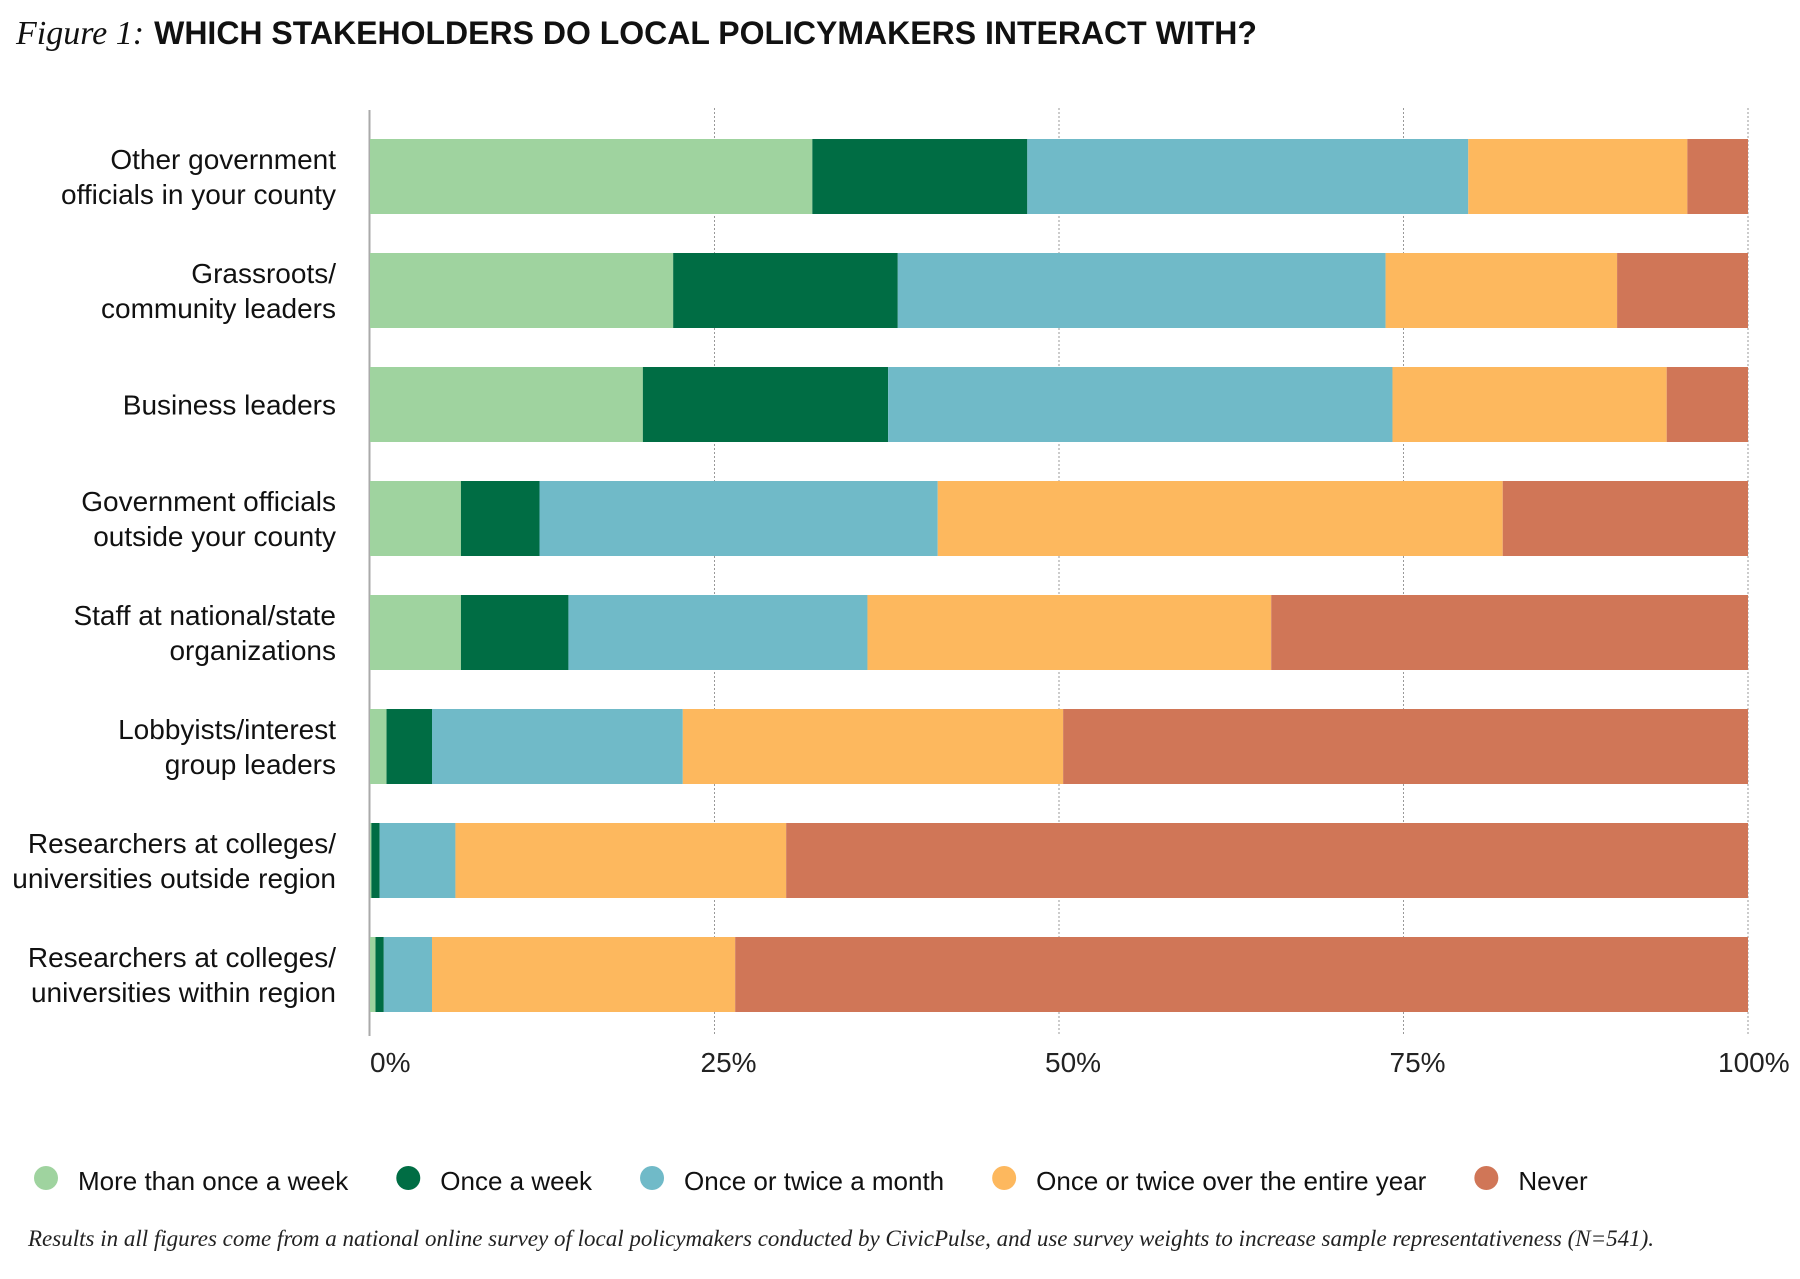 The image size is (1800, 1279). What do you see at coordinates (183, 992) in the screenshot?
I see `category-label: universities within region` at bounding box center [183, 992].